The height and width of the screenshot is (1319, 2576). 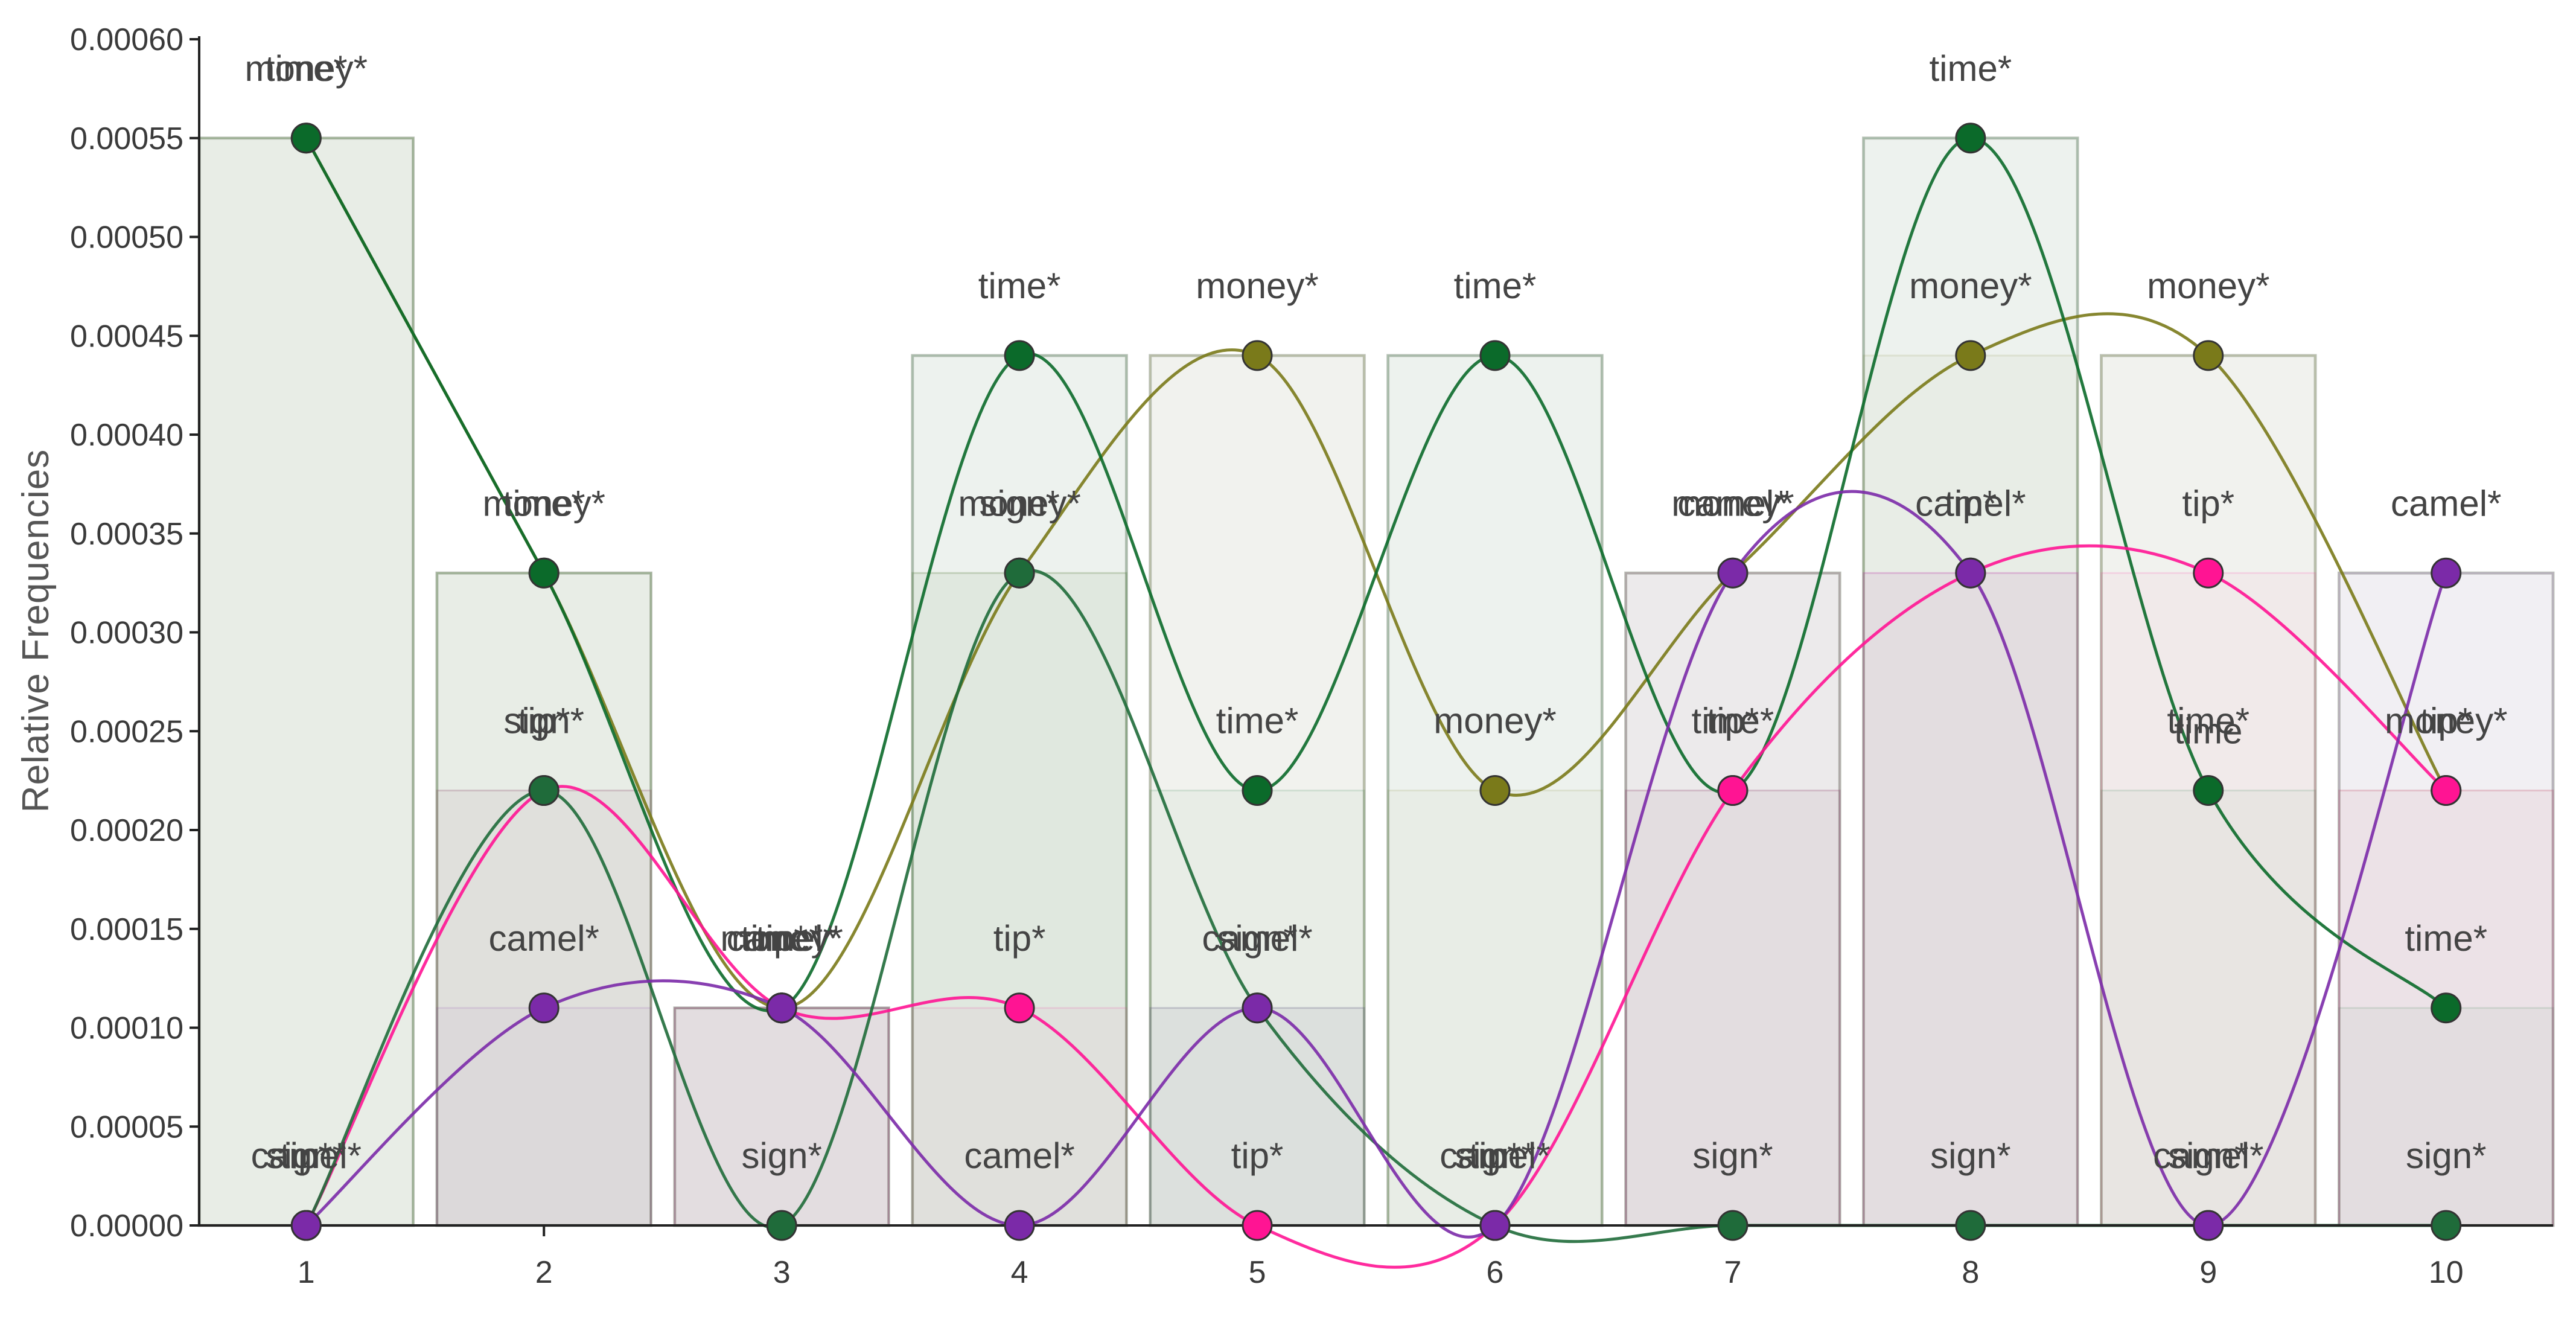 What do you see at coordinates (126, 1226) in the screenshot?
I see `y-tick-label: 0.00000` at bounding box center [126, 1226].